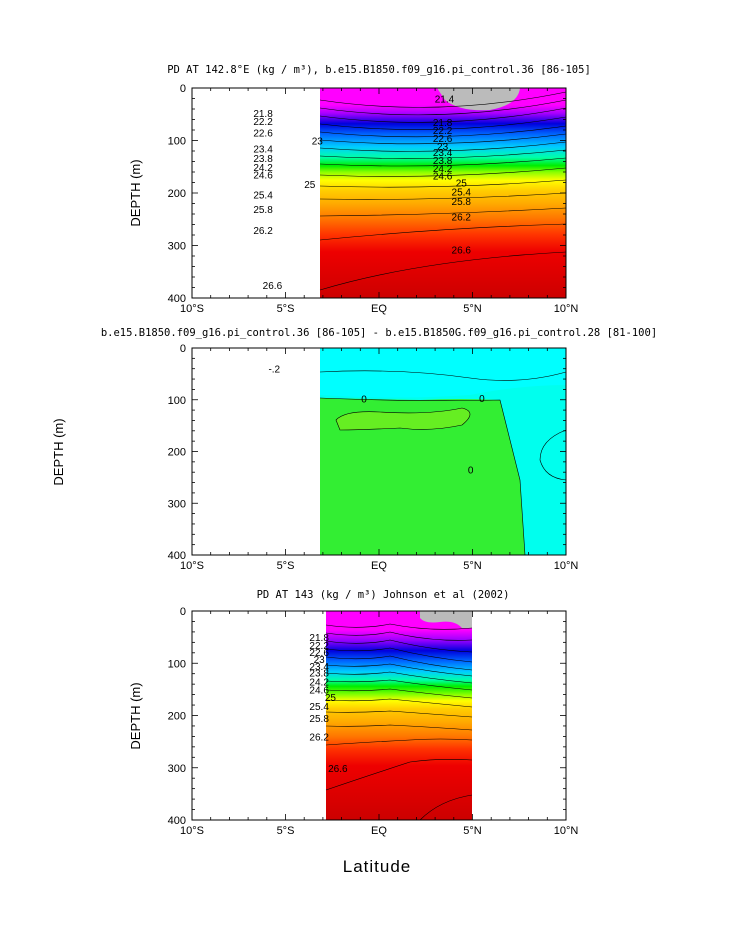 The image size is (733, 945). What do you see at coordinates (135, 192) in the screenshot?
I see `panel-top-ylabel: DEPTH (m)` at bounding box center [135, 192].